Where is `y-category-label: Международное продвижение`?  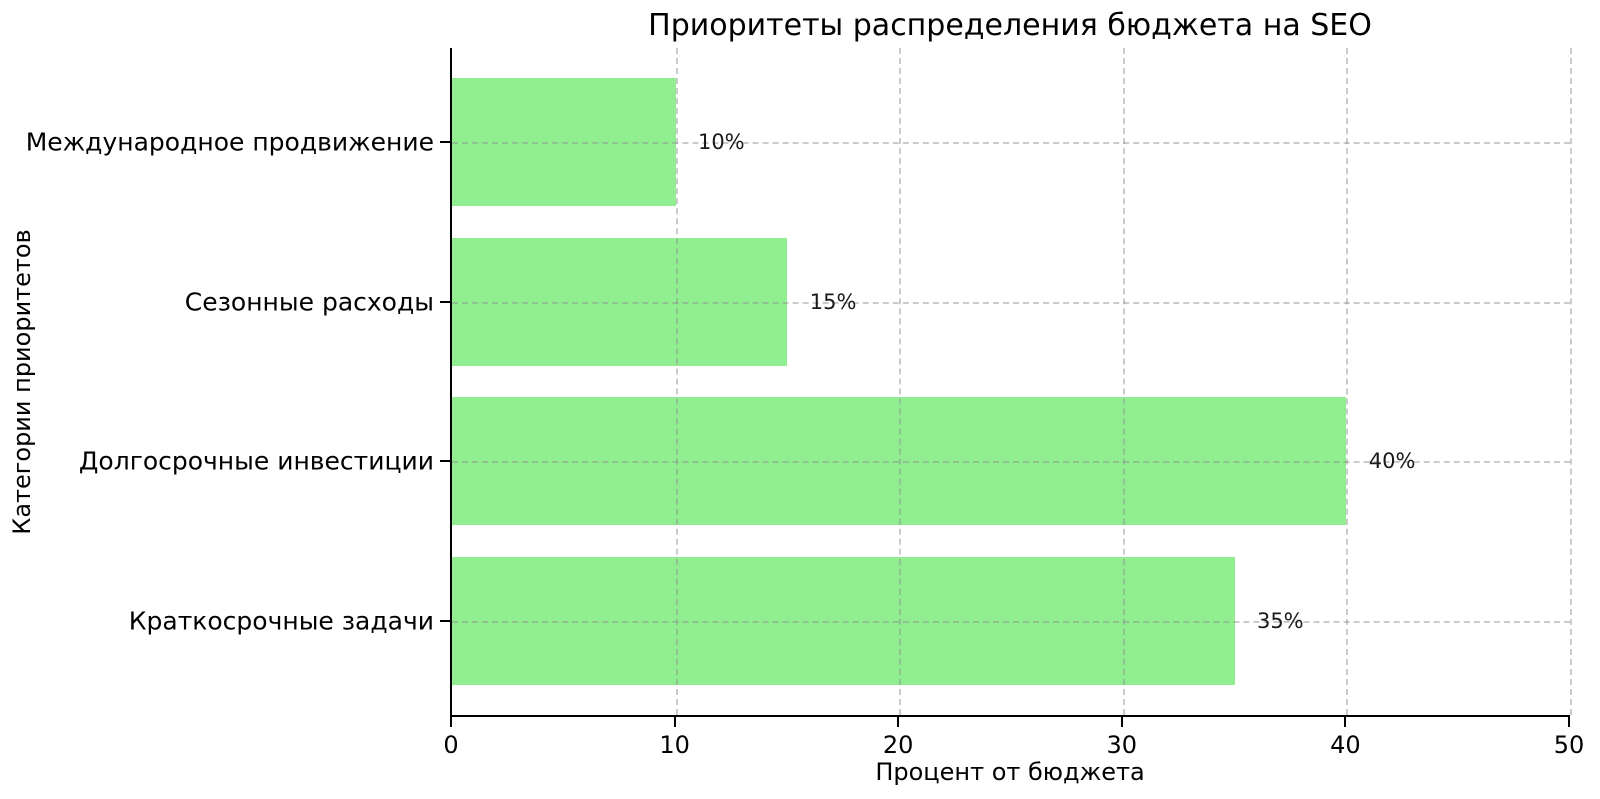
y-category-label: Международное продвижение is located at coordinates (229, 142).